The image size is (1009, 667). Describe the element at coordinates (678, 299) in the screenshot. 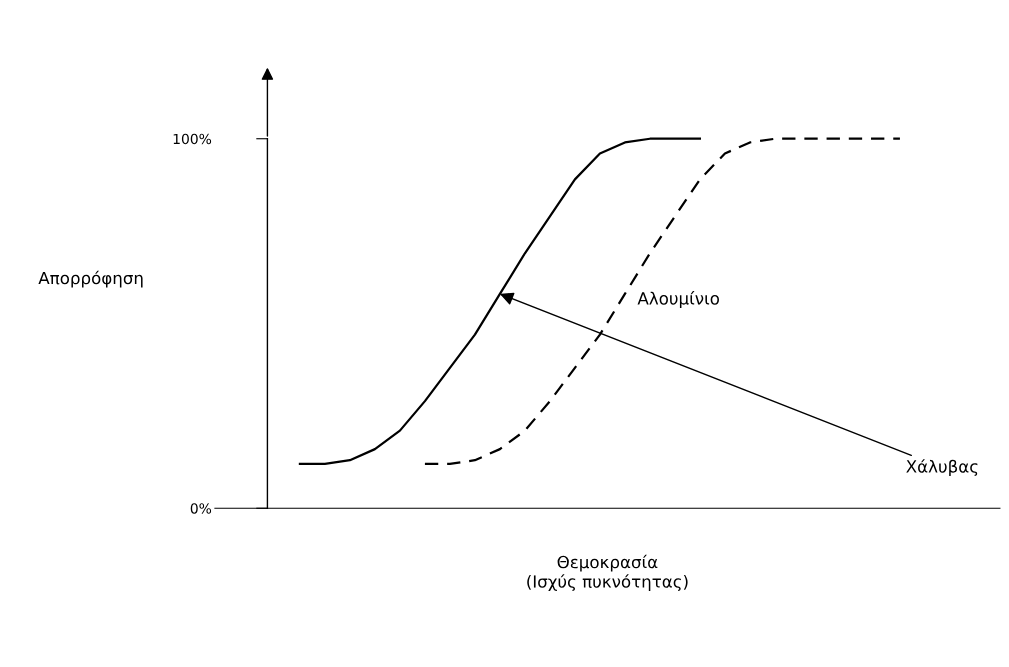

I see `series-label: Αλουμίνιο` at that location.